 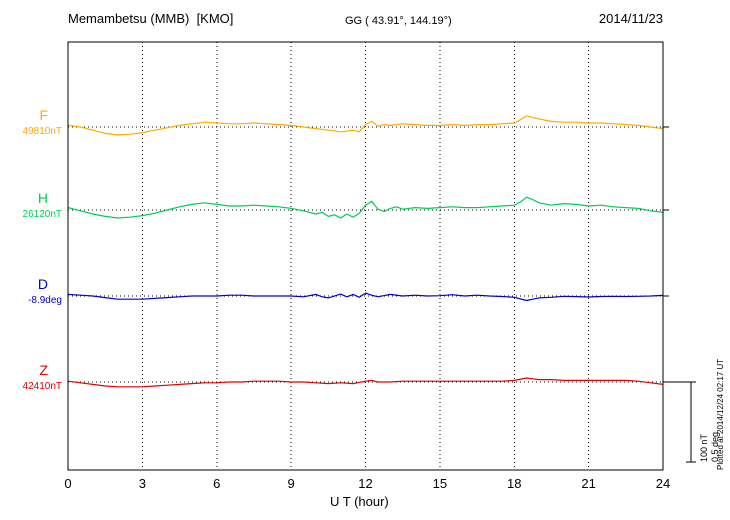 I want to click on series-baseline-value-D: -8.9deg, so click(x=45, y=300).